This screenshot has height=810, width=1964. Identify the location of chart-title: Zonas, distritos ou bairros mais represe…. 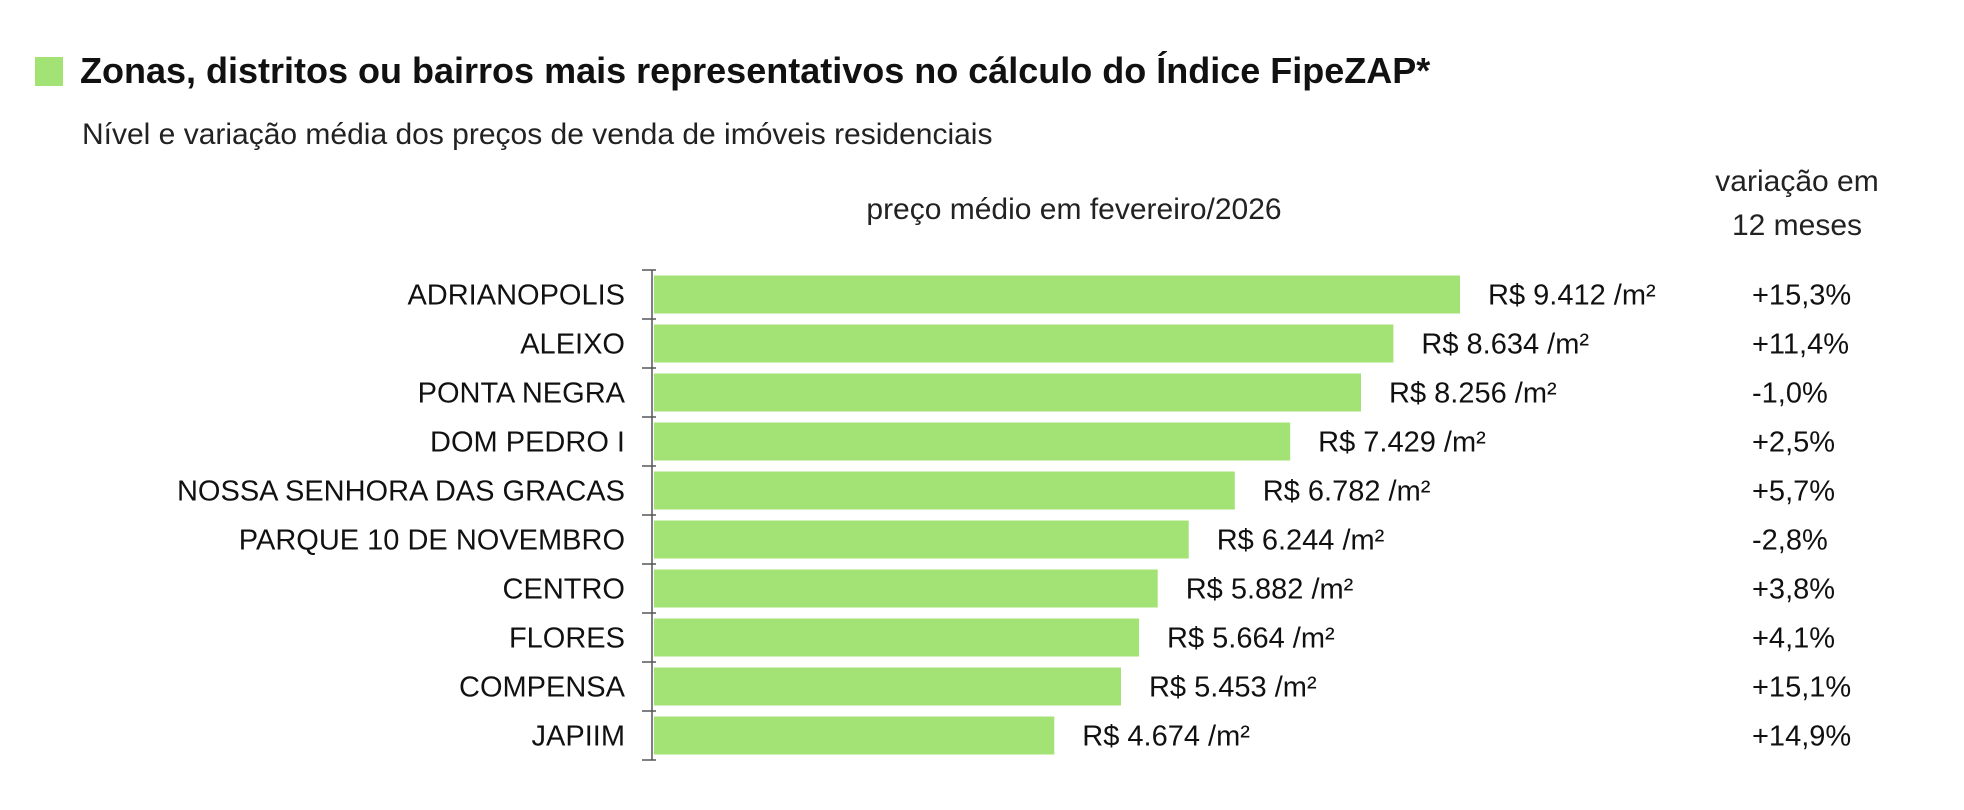
(755, 70).